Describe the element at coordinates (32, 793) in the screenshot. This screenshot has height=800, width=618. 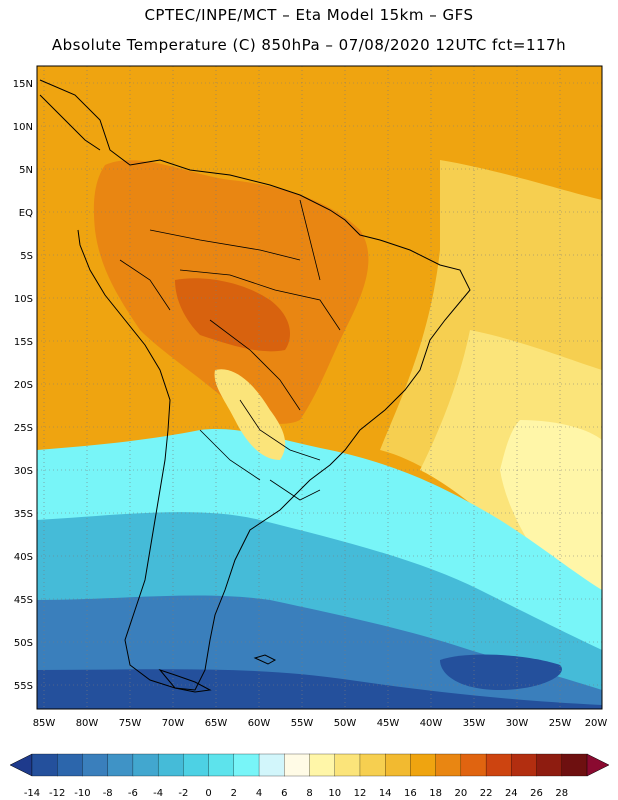
I see `colorbar-tick-label: -14` at that location.